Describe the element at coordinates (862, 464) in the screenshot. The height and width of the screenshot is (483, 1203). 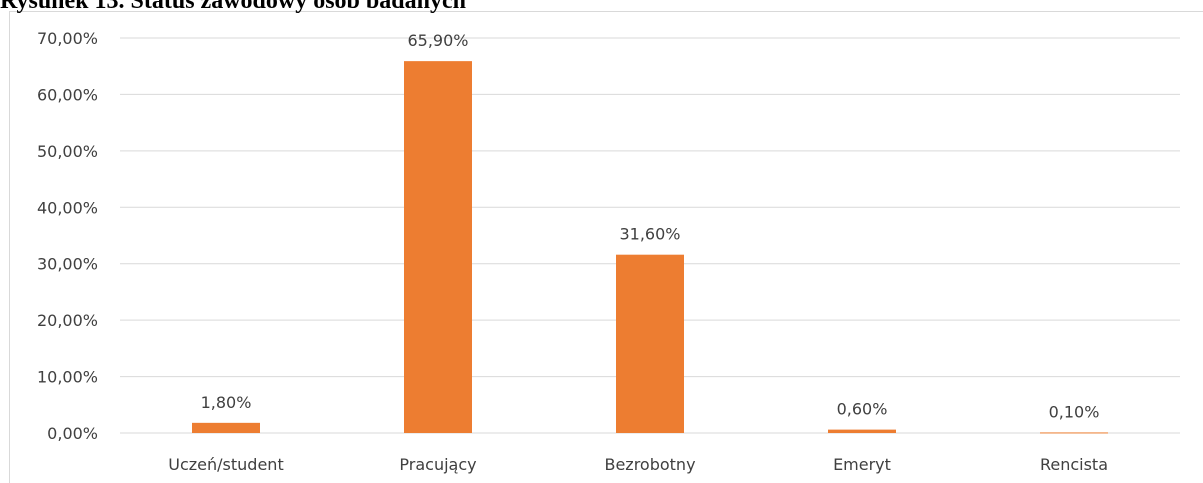
I see `x-category-label: Emeryt` at that location.